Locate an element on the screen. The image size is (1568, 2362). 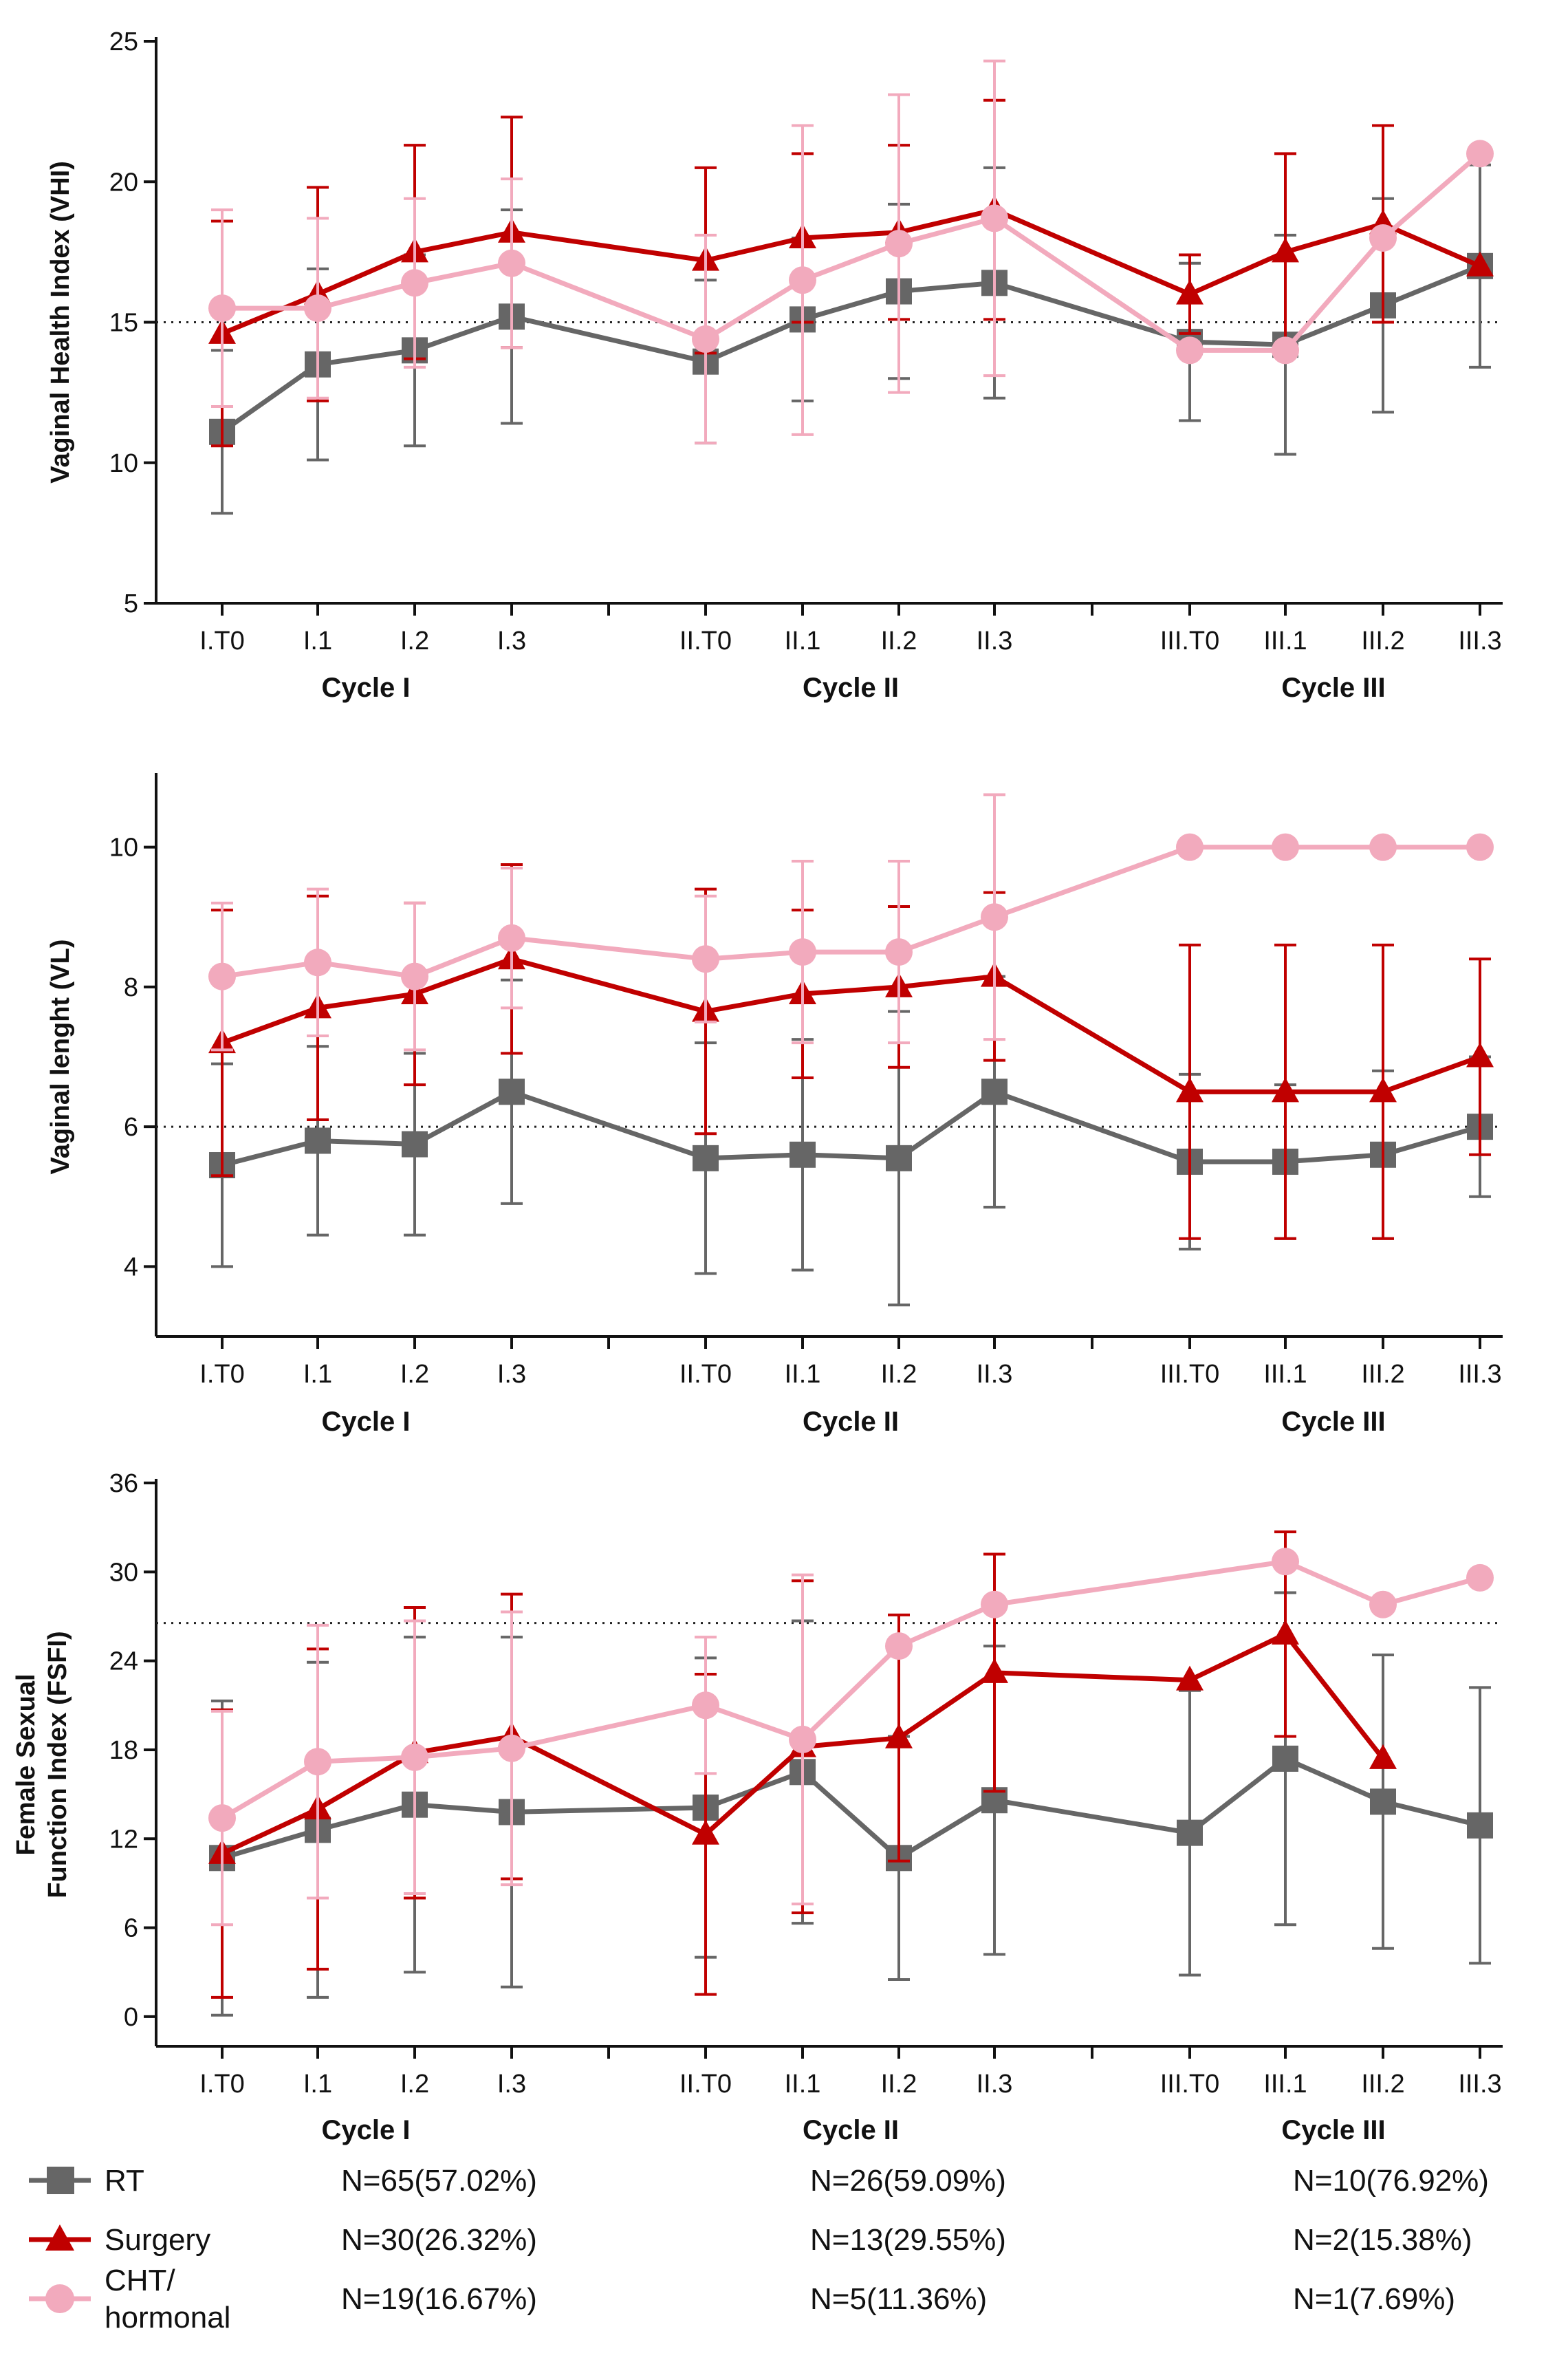
x-tick-label: II.T0 is located at coordinates (705, 641).